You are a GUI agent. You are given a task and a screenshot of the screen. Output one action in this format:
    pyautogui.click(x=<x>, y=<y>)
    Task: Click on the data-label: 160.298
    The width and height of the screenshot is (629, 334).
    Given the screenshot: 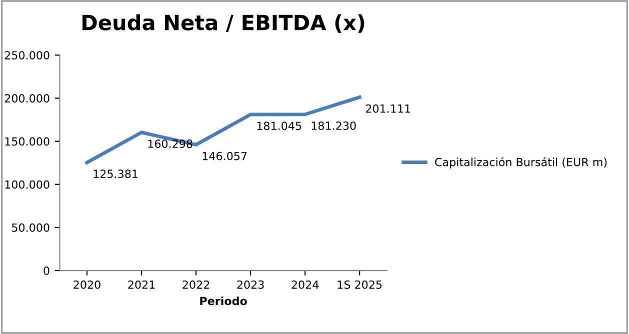 What is the action you would take?
    pyautogui.click(x=170, y=144)
    